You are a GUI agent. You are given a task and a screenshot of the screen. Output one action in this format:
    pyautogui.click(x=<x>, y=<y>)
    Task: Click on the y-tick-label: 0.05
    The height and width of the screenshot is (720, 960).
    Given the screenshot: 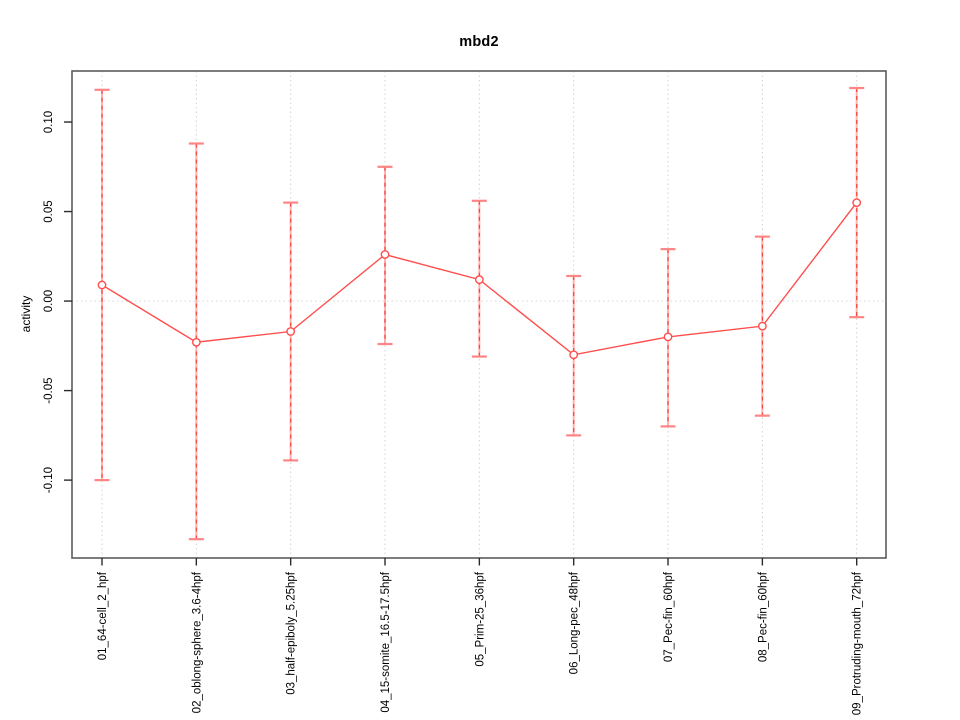 What is the action you would take?
    pyautogui.click(x=49, y=211)
    